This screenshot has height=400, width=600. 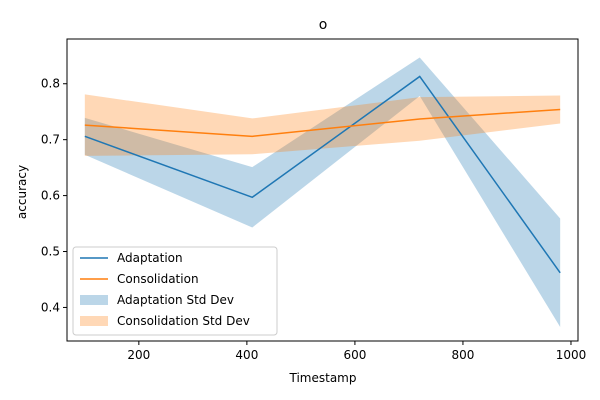 I want to click on y-axis: 0.4 0.5 0.6 0.7 0.8, so click(x=54, y=195).